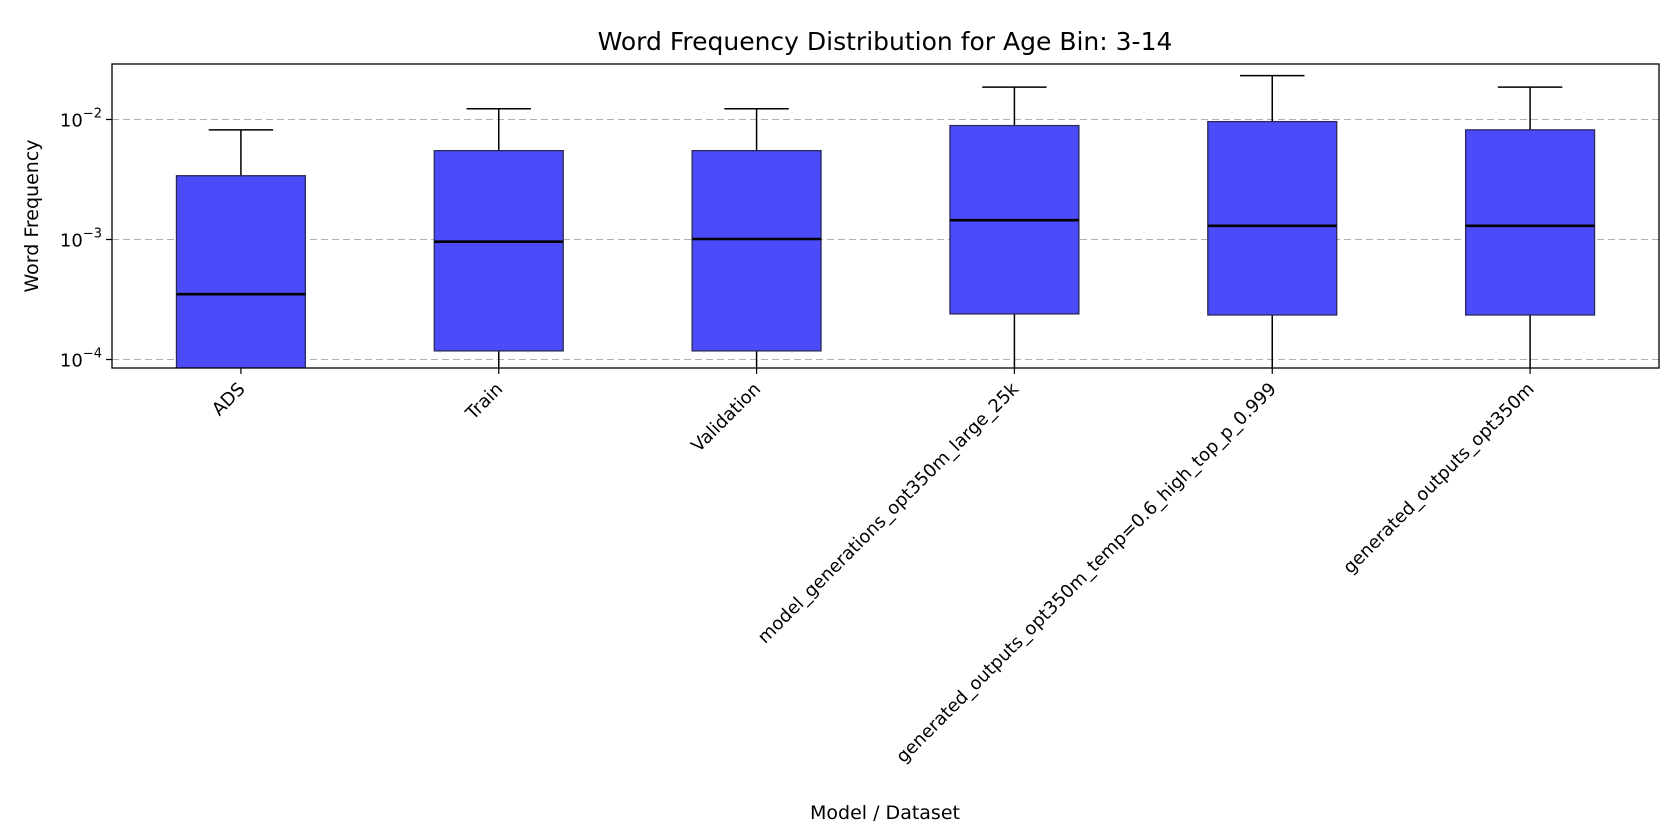 This screenshot has width=1672, height=832. I want to click on x-tick-label-1: Train, so click(484, 402).